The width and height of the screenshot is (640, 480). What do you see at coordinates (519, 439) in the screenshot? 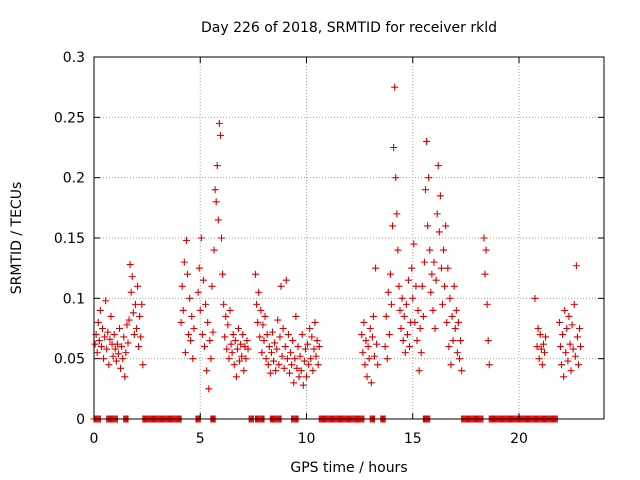
I see `x-tick-label: 20` at bounding box center [519, 439].